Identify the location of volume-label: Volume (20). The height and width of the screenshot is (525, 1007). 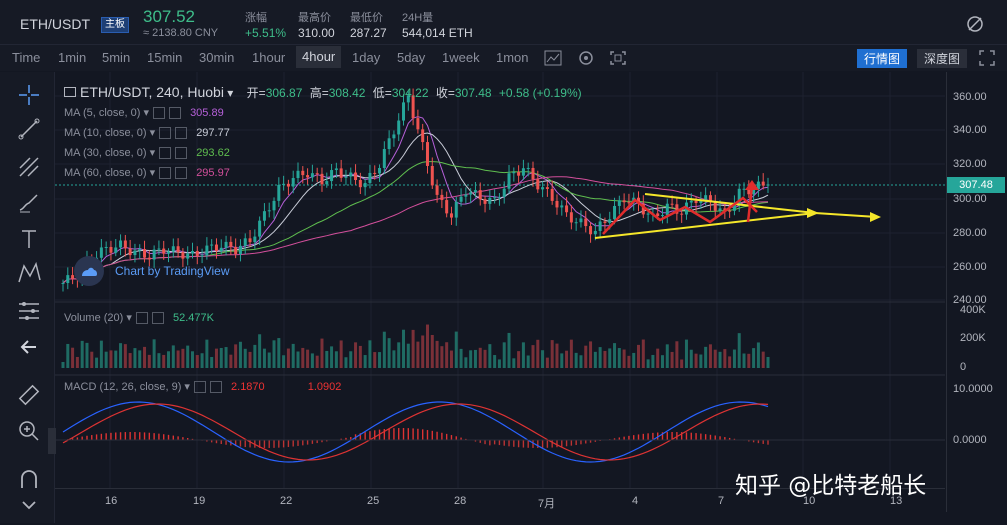
(93, 318).